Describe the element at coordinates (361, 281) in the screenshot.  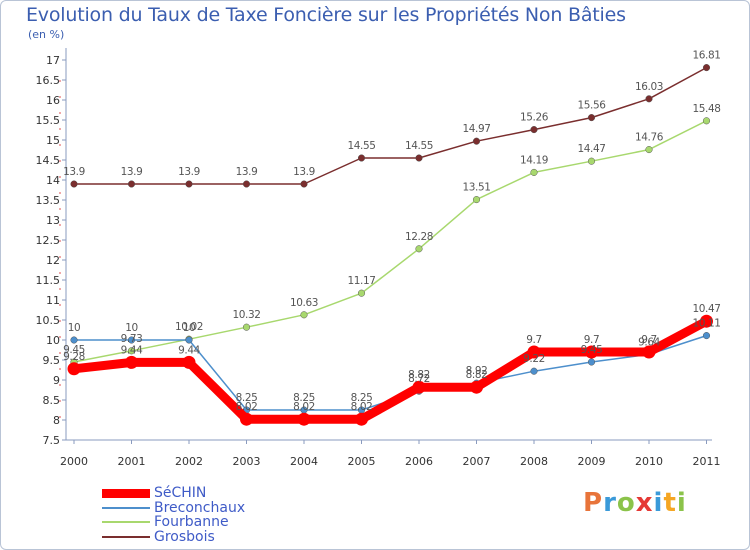
I see `data-label: 11.17` at that location.